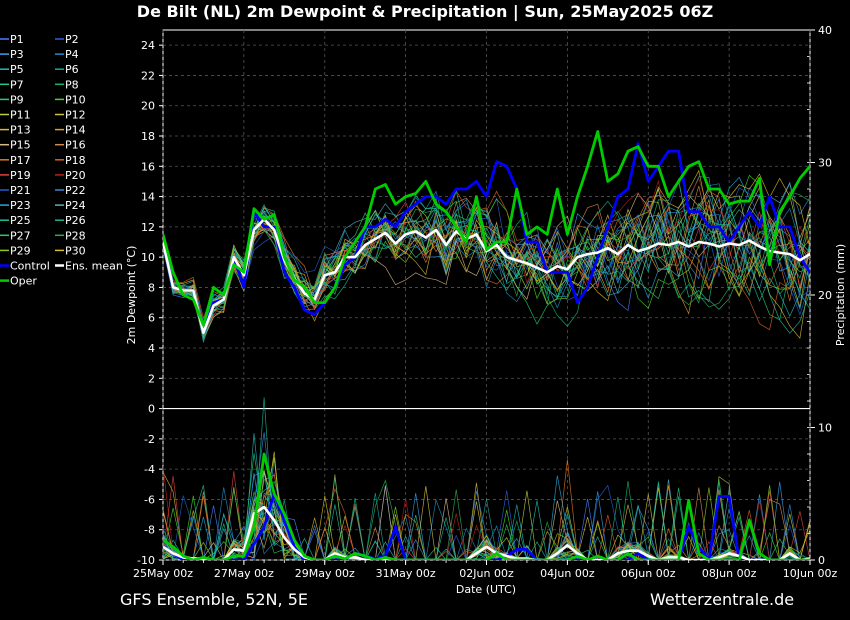  Describe the element at coordinates (20, 250) in the screenshot. I see `legend-label: P29` at that location.